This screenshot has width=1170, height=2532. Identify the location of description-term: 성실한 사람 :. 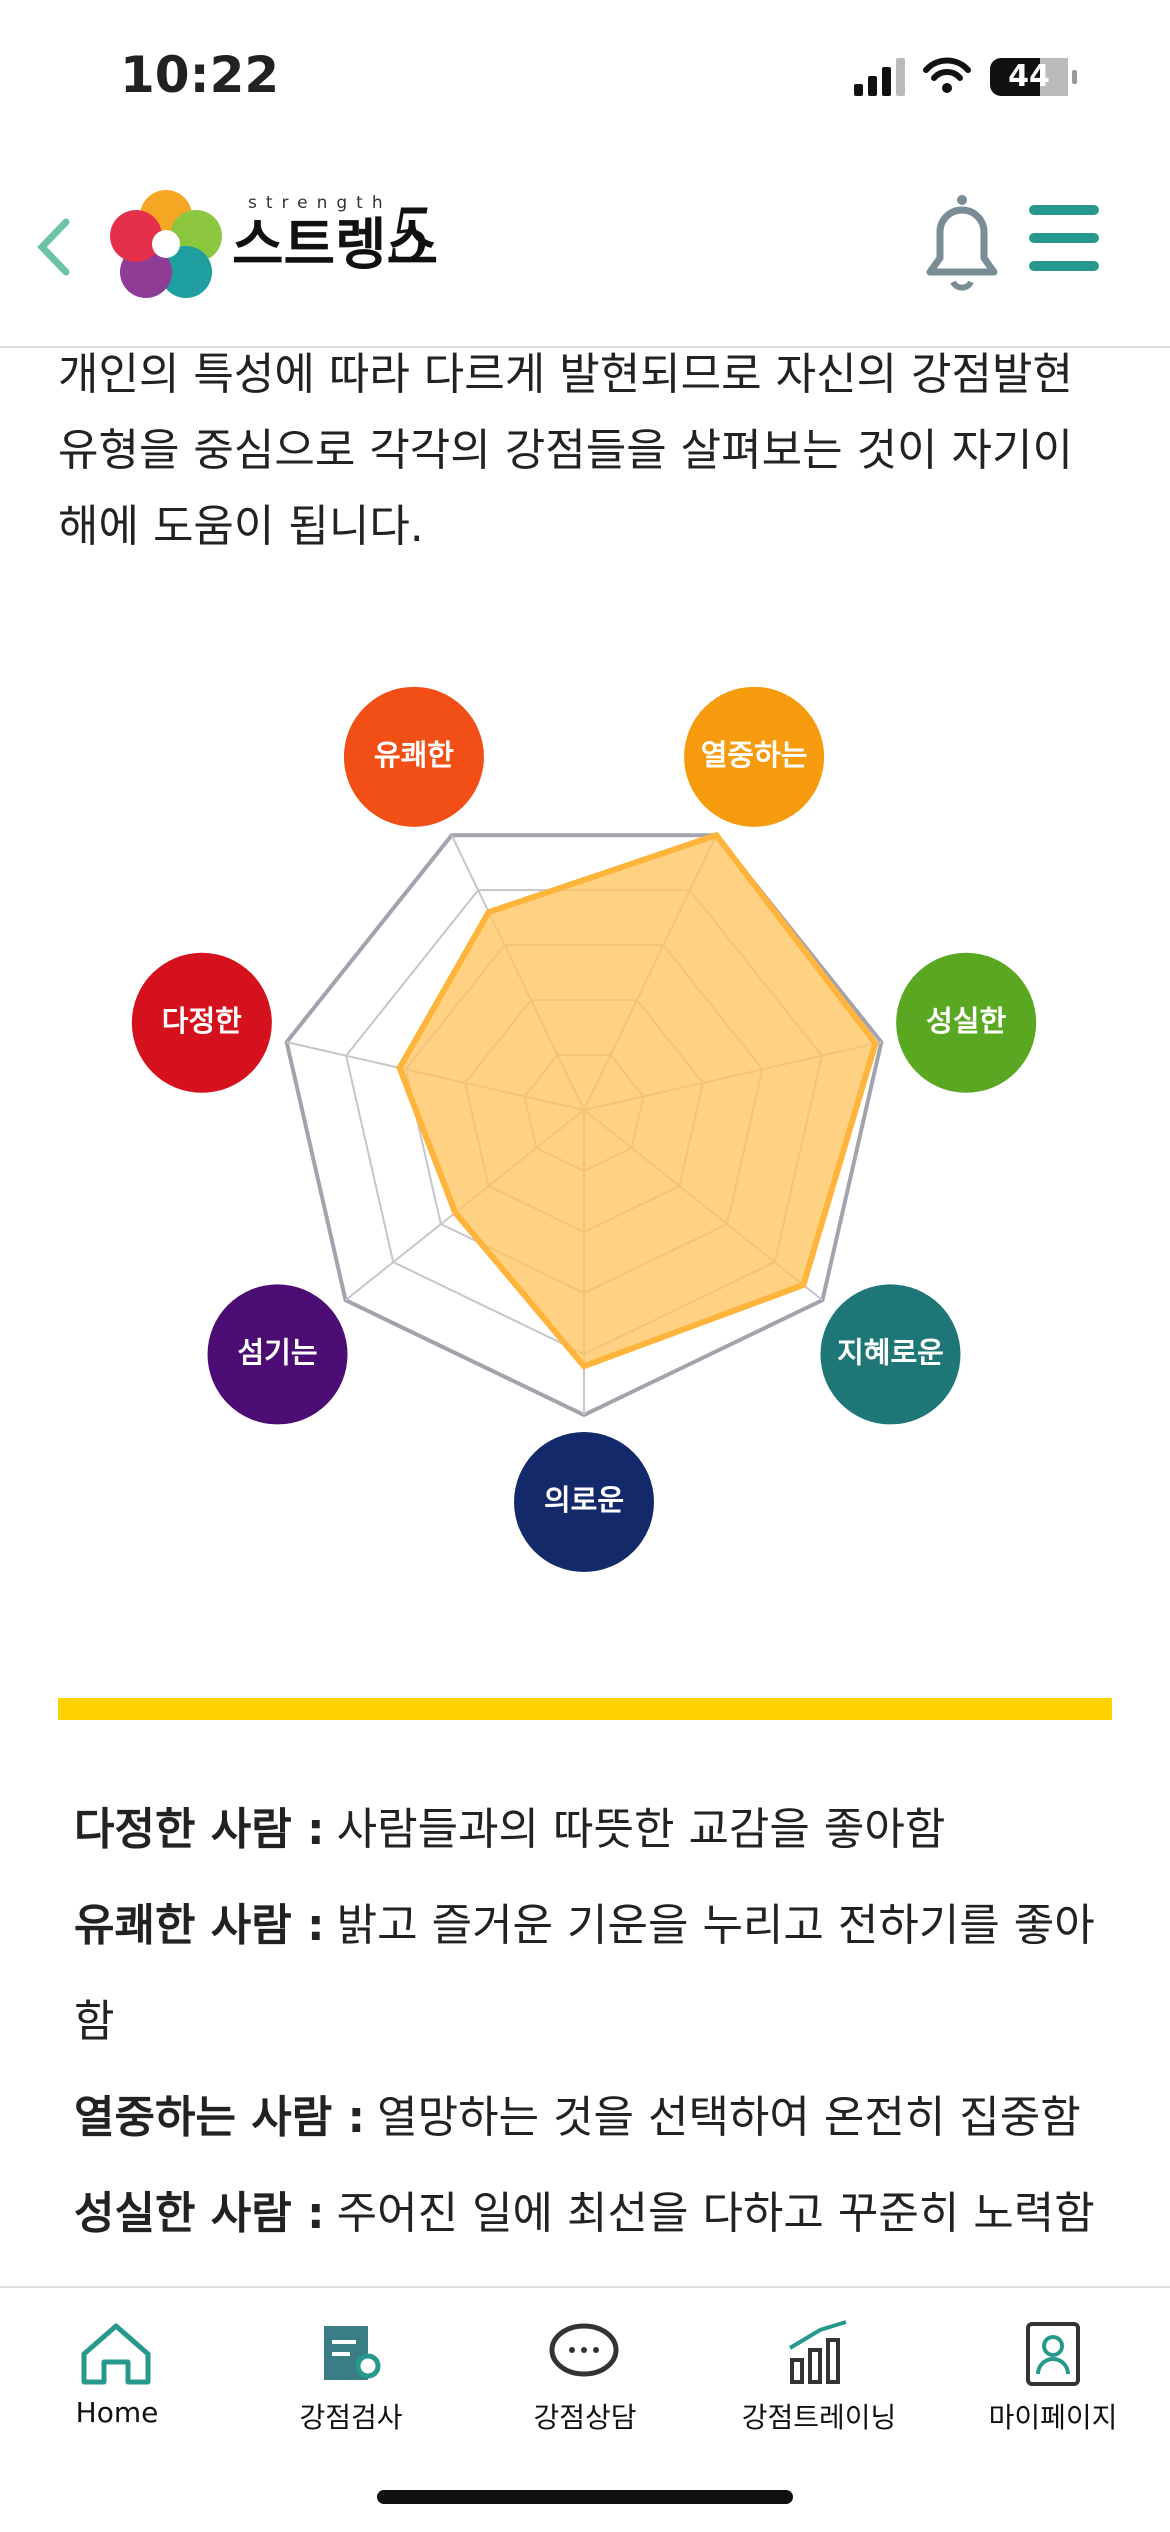
(199, 2213).